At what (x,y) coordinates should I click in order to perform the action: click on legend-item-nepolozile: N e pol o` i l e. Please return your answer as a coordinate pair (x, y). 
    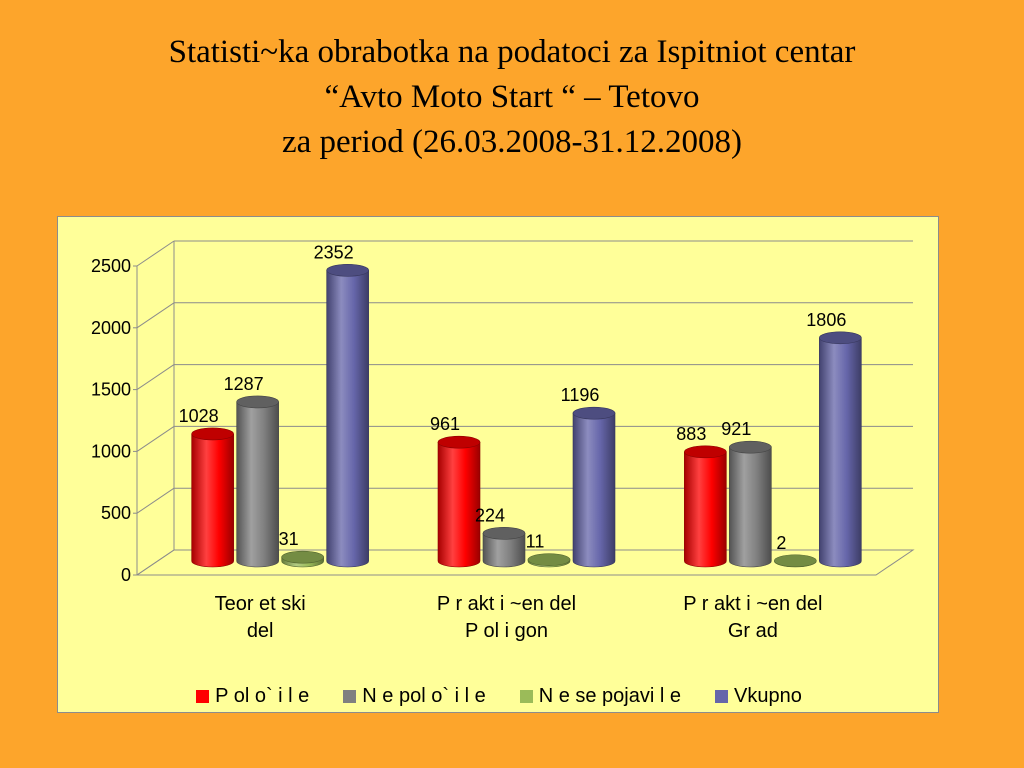
    Looking at the image, I should click on (414, 696).